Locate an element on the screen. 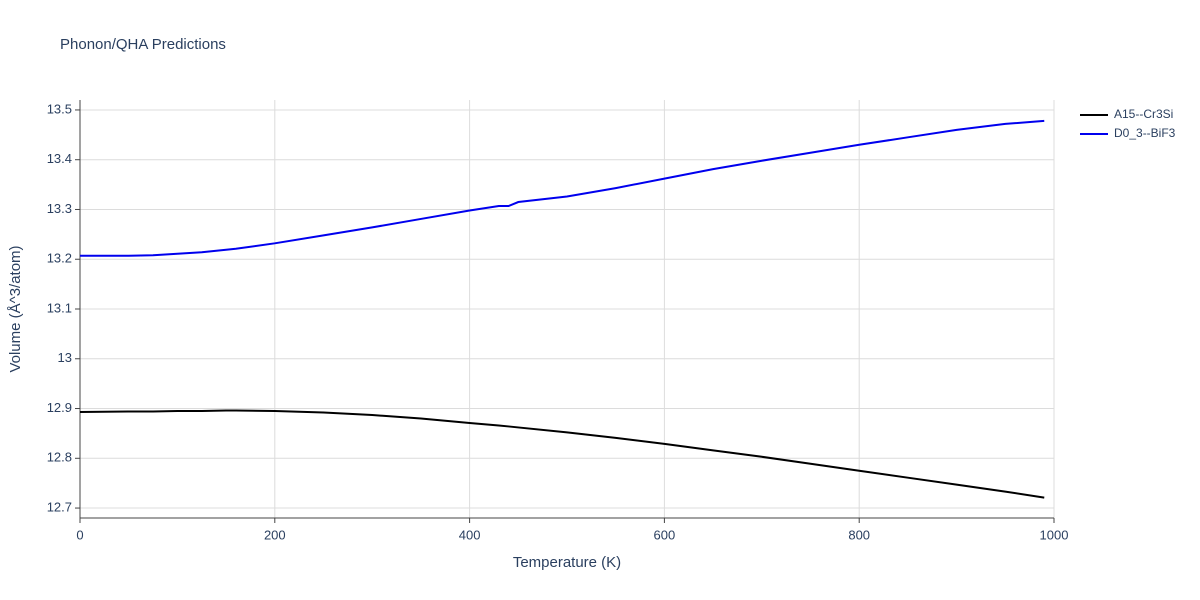  y-tick-label: 13 is located at coordinates (65, 357).